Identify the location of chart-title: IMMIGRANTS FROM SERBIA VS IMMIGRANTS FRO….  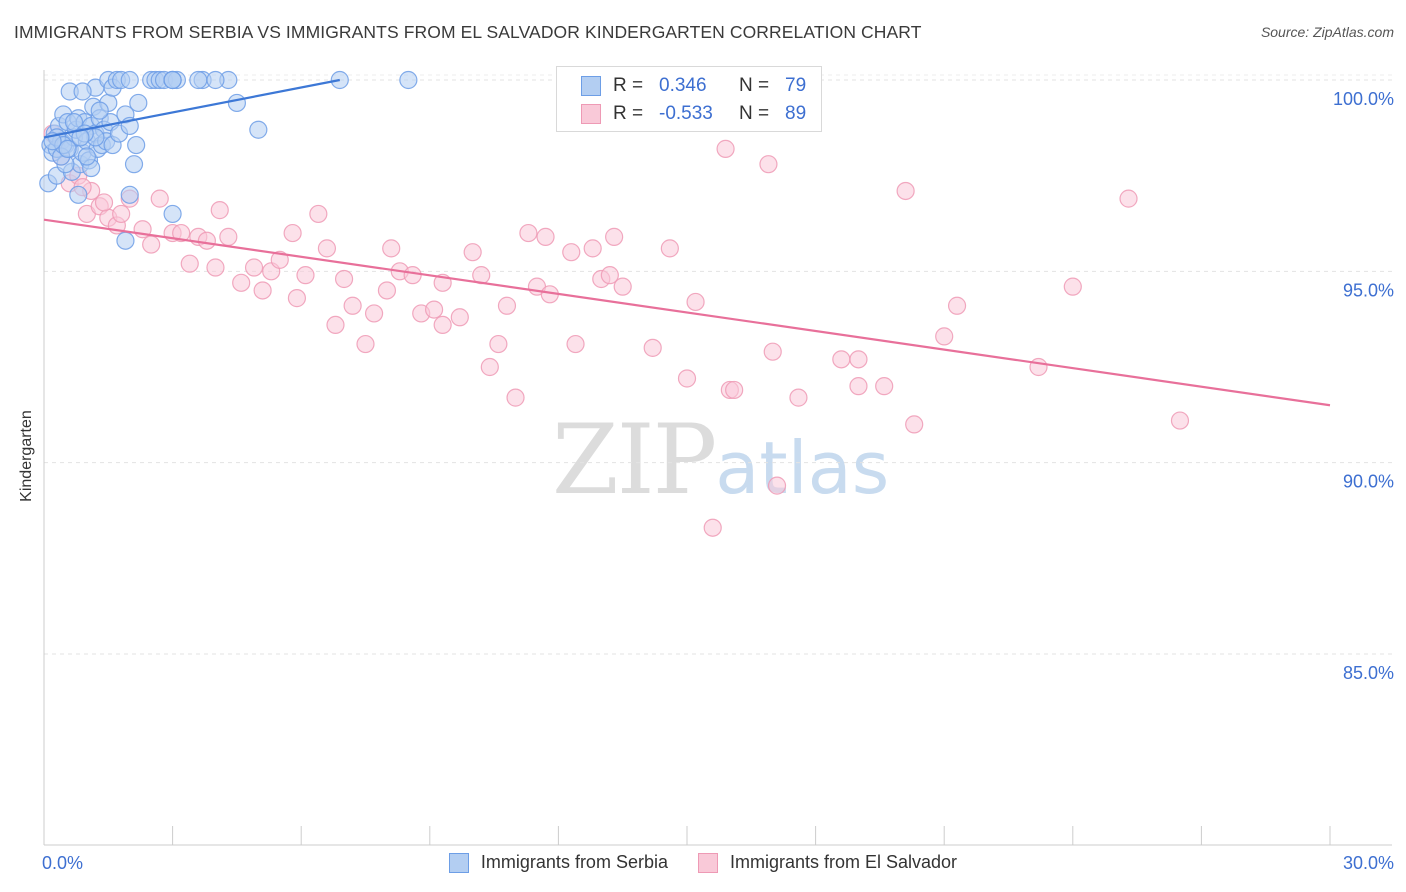
(468, 32).